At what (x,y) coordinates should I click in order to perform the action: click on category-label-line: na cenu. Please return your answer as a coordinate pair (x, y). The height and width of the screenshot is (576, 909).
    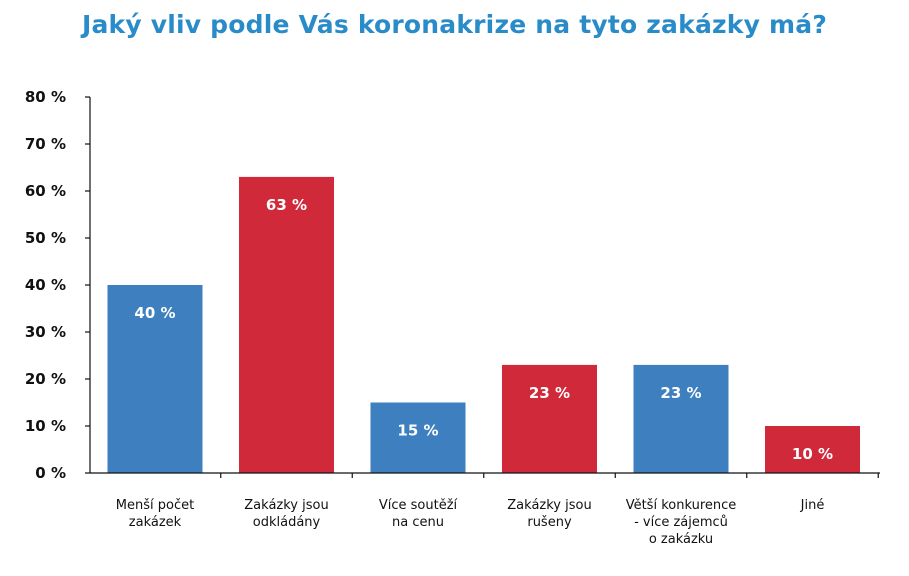
    Looking at the image, I should click on (418, 522).